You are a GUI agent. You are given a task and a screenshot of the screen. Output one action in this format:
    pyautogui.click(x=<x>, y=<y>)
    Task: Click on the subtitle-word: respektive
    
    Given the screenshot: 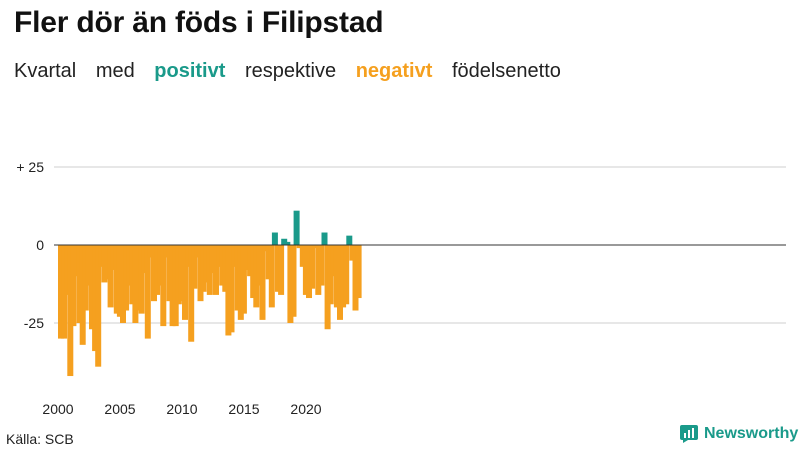 What is the action you would take?
    pyautogui.click(x=290, y=71)
    